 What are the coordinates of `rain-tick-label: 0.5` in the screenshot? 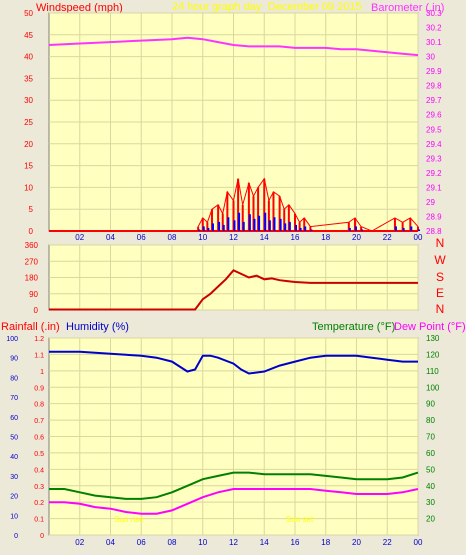 It's located at (39, 454).